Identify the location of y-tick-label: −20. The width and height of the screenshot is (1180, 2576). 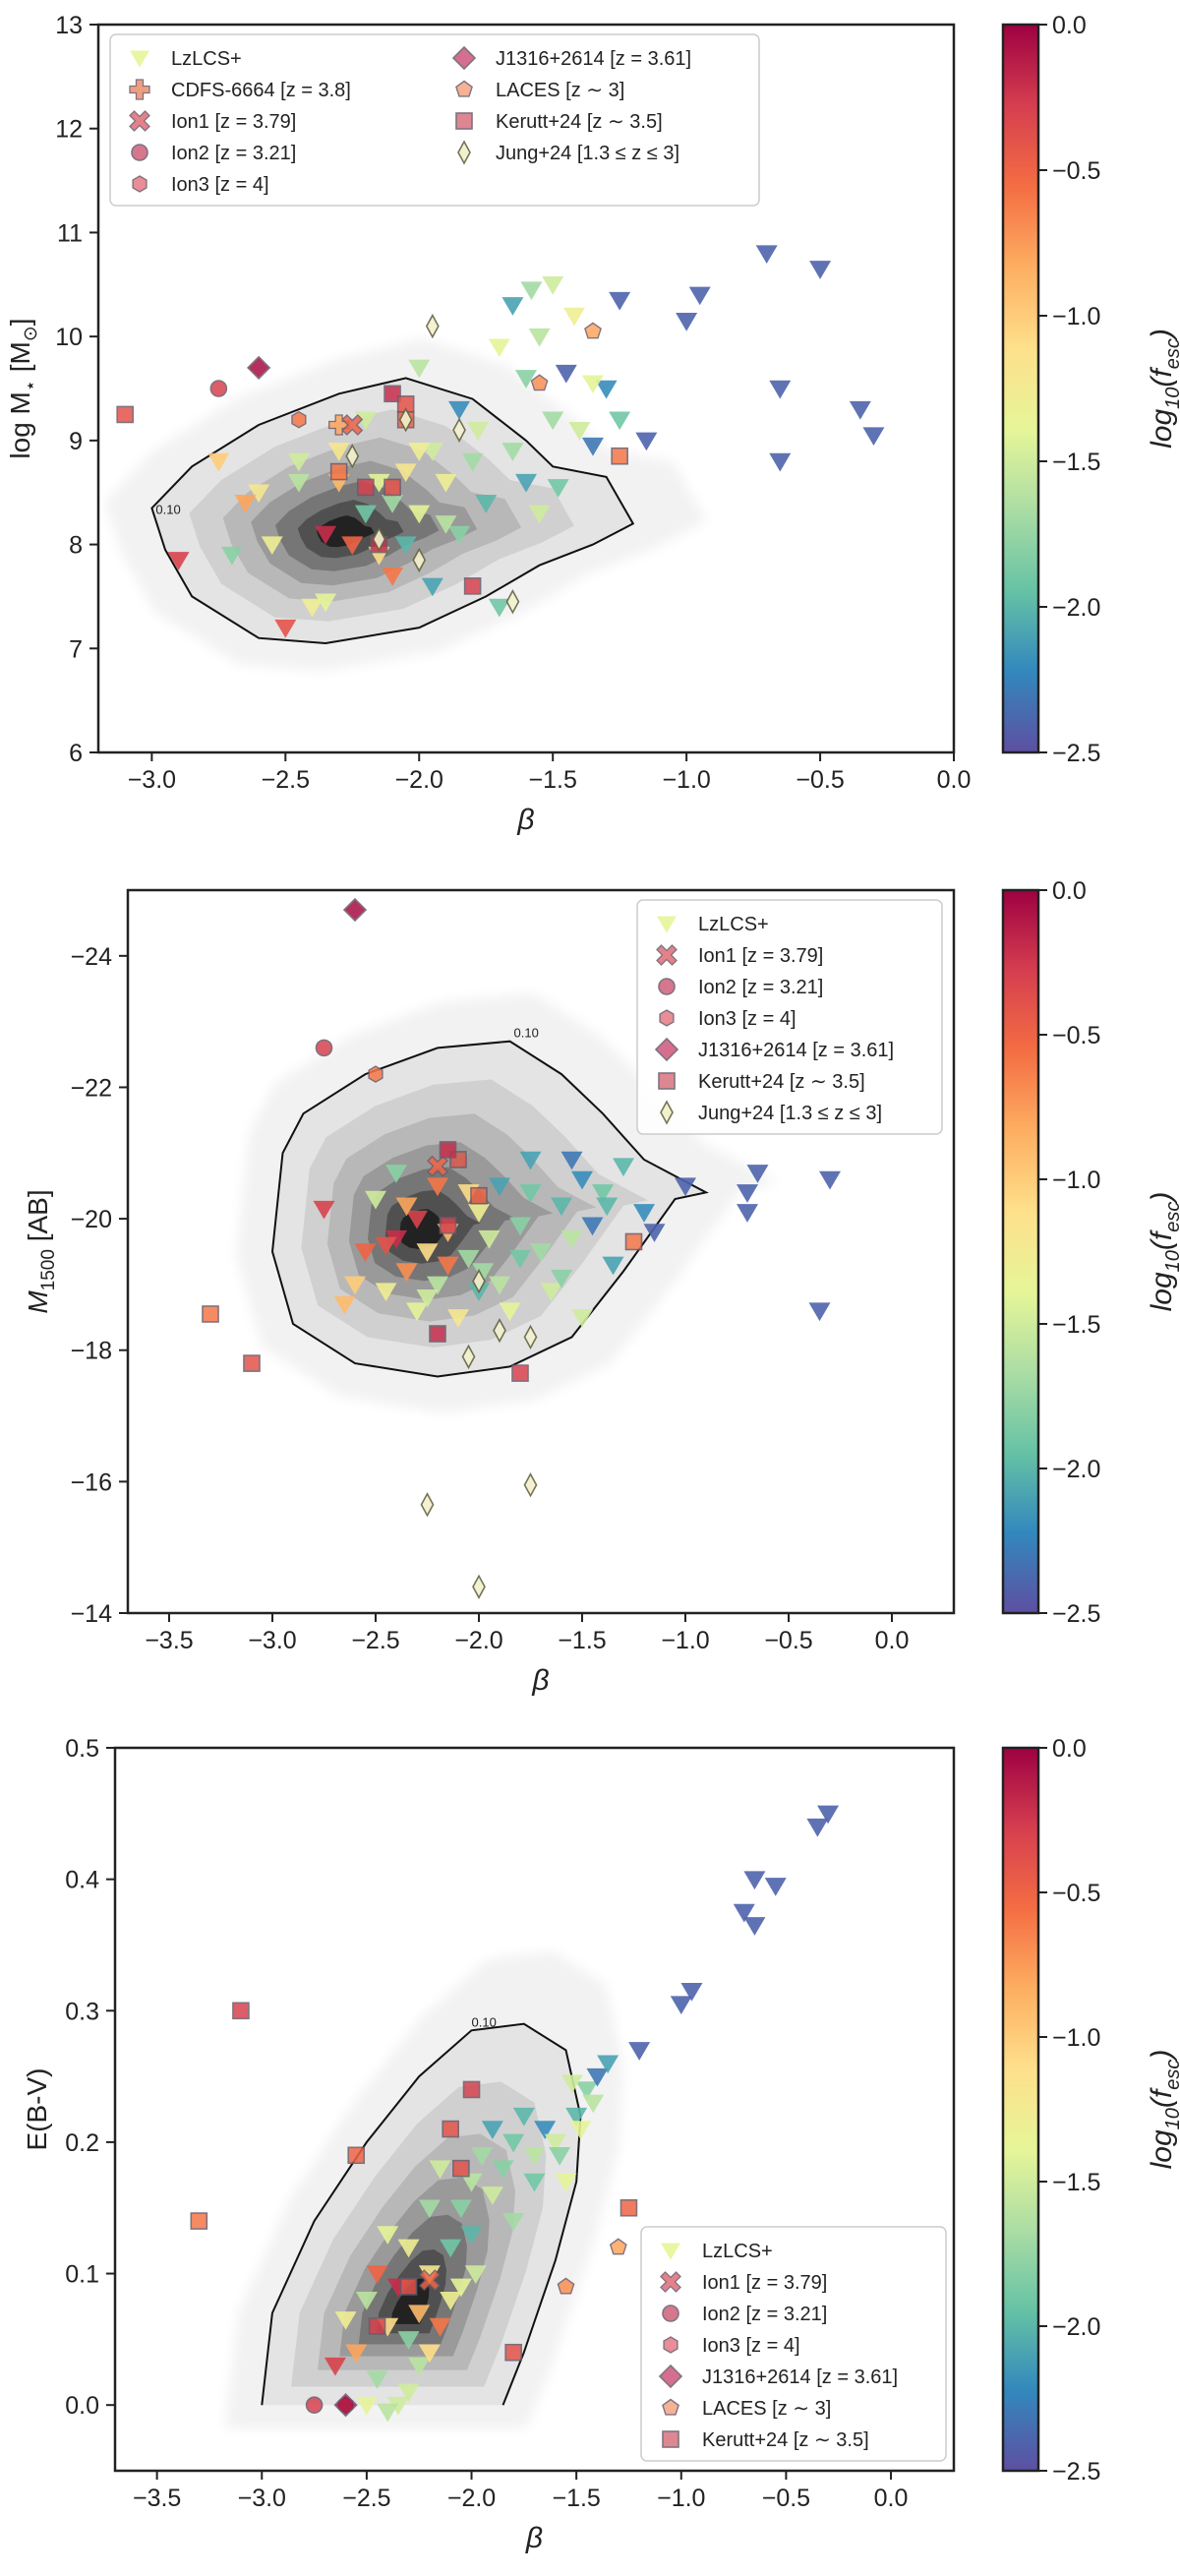
(91, 1219).